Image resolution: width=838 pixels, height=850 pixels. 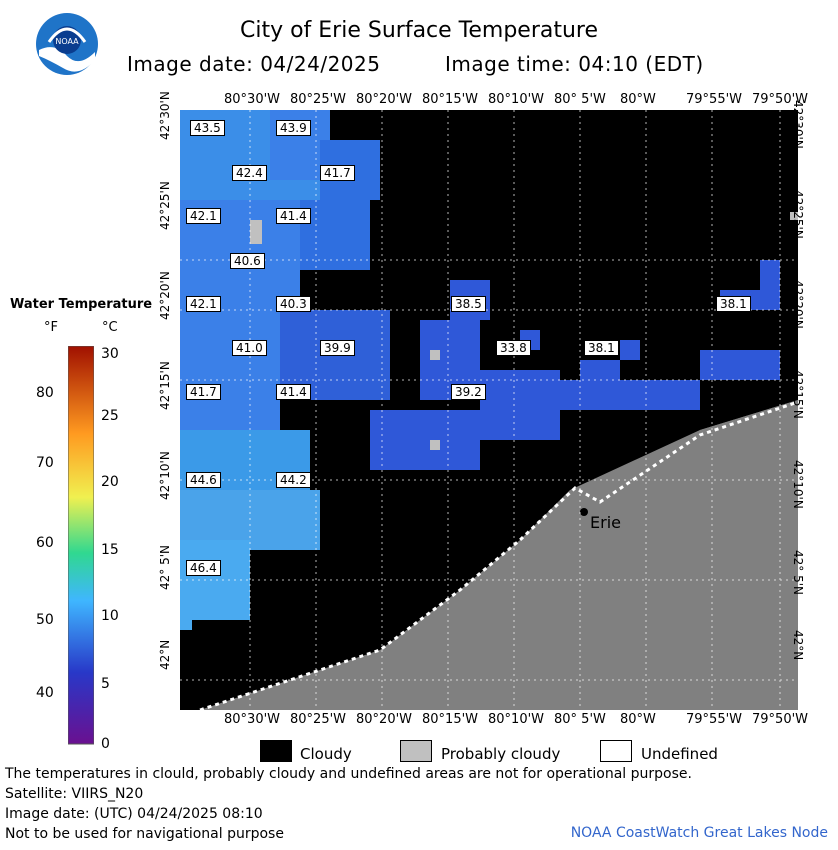 I want to click on temp-label: 39.2, so click(x=468, y=392).